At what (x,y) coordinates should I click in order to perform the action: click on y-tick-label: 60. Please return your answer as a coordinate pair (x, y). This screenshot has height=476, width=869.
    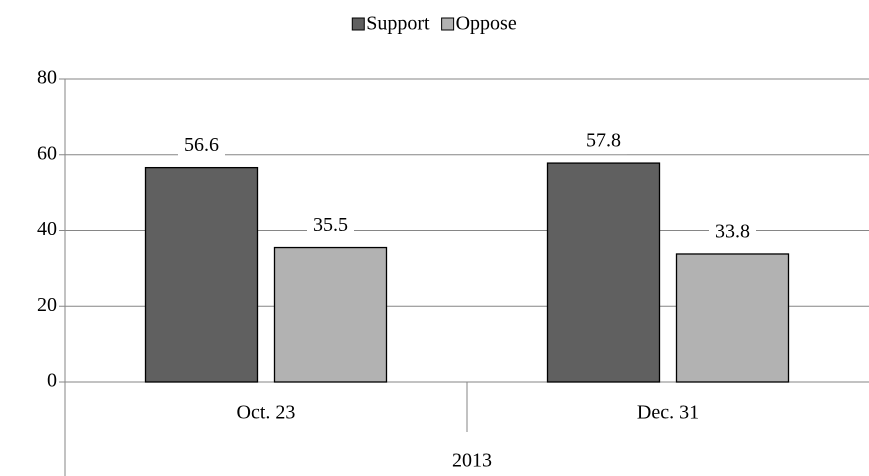
    Looking at the image, I should click on (47, 153).